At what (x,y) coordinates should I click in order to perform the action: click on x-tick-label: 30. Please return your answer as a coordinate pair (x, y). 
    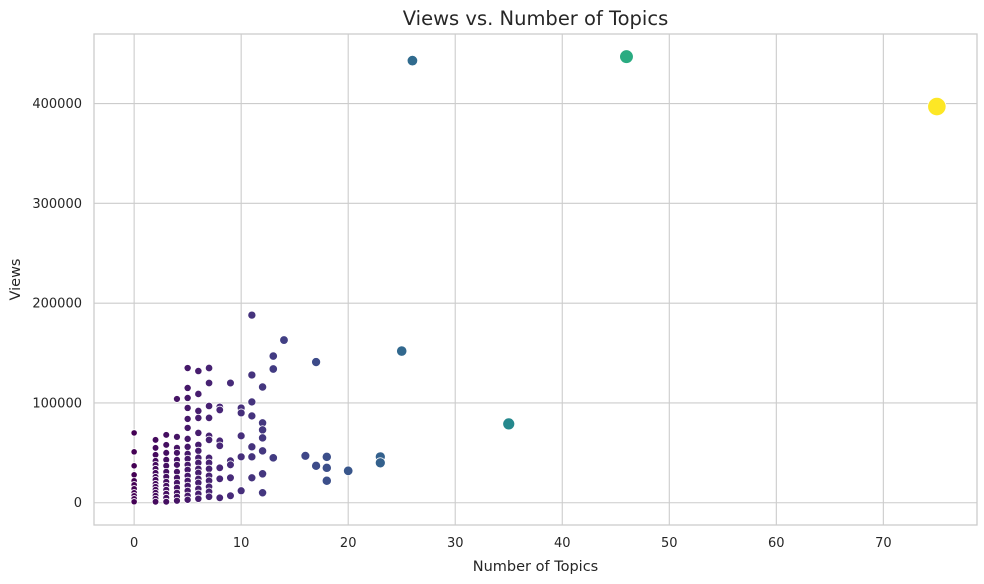
    Looking at the image, I should click on (455, 543).